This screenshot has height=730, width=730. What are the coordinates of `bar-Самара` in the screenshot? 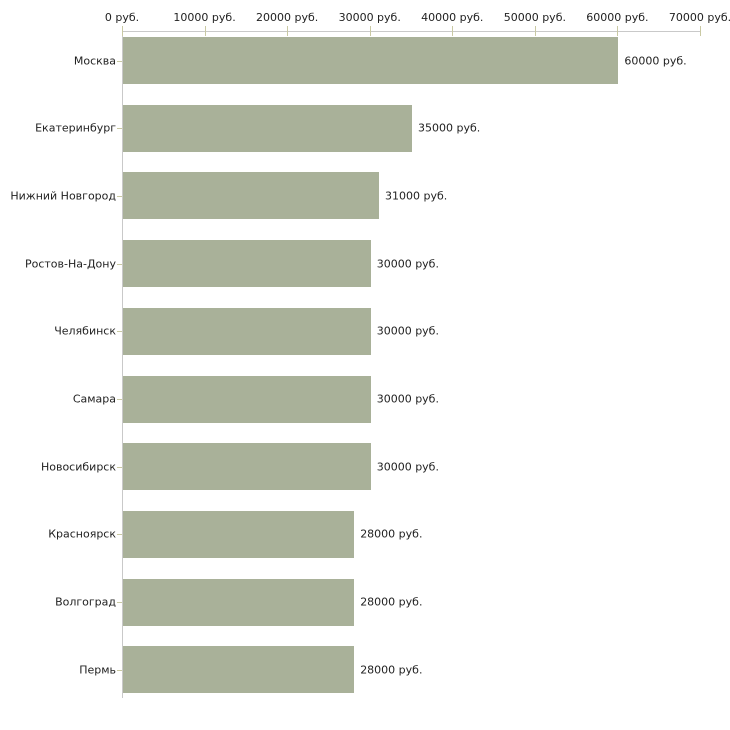 It's located at (247, 399).